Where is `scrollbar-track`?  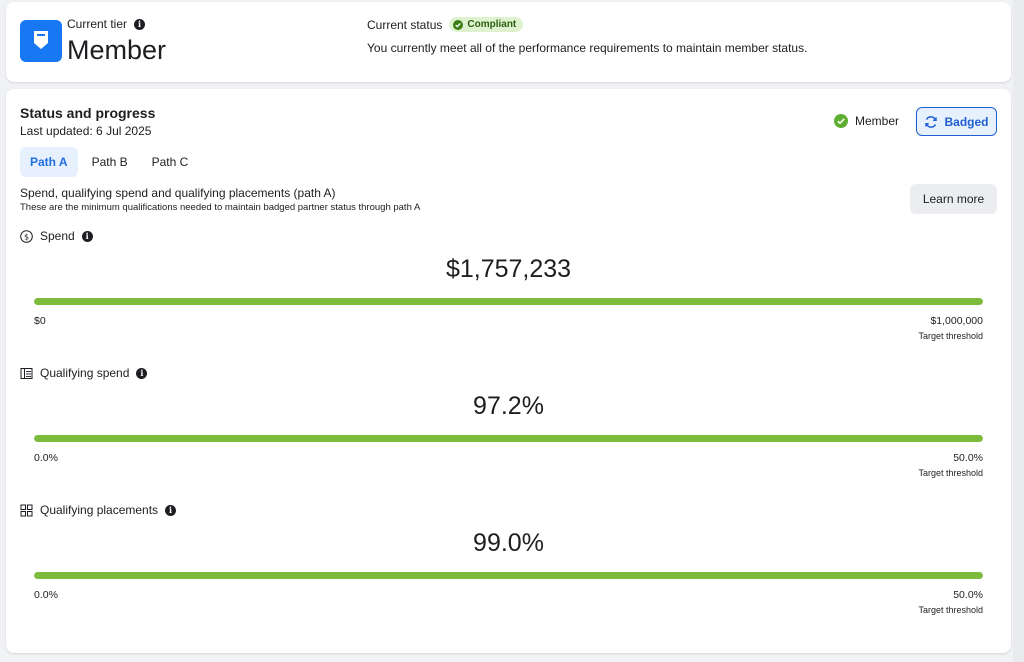
scrollbar-track is located at coordinates (1018, 331).